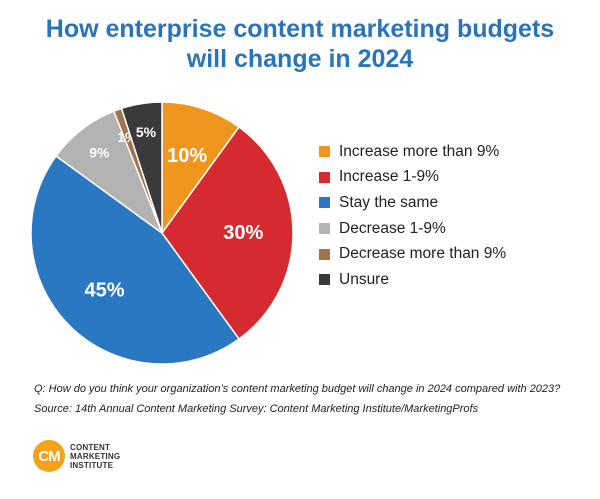  I want to click on data-label-unsure: 5%, so click(146, 132).